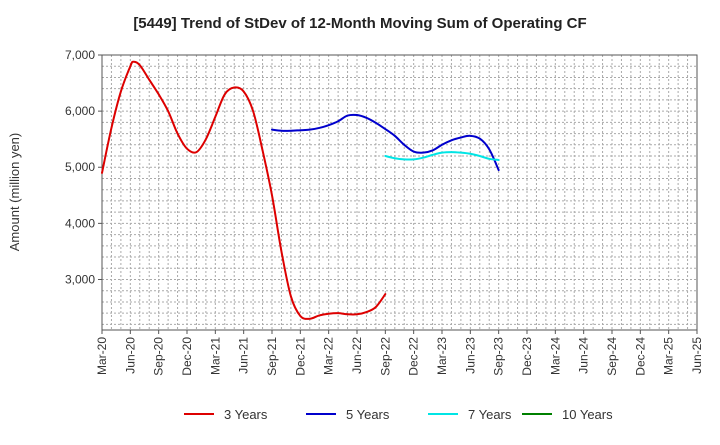 This screenshot has height=445, width=720. I want to click on legend-label-7-years: 7 Years, so click(490, 414).